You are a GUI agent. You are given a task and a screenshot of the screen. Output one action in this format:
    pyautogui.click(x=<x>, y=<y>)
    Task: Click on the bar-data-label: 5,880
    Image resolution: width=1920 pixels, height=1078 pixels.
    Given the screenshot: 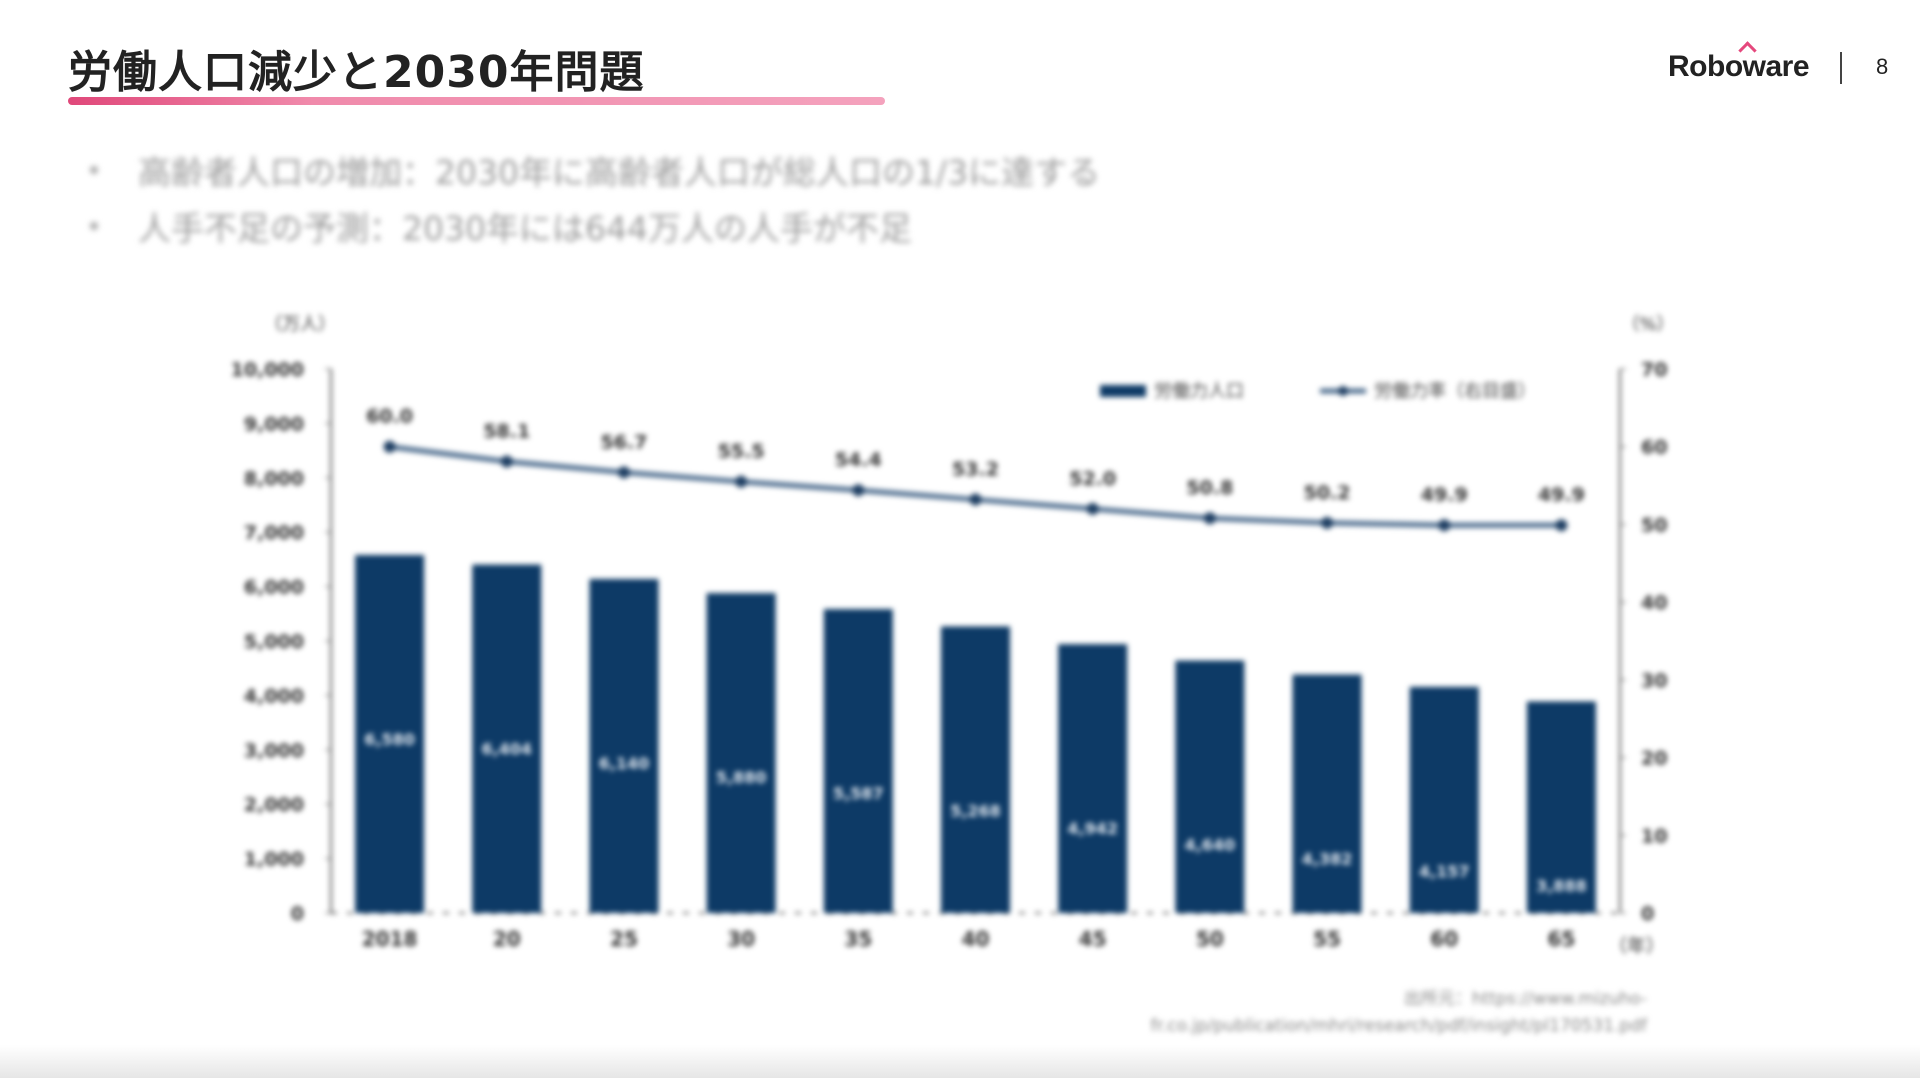 What is the action you would take?
    pyautogui.click(x=741, y=777)
    